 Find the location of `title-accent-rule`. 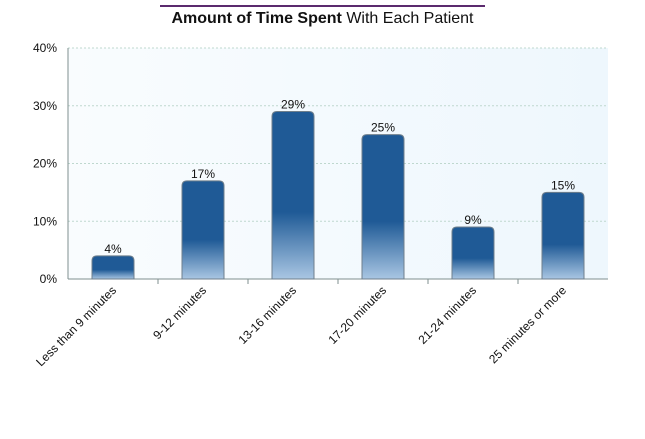

title-accent-rule is located at coordinates (322, 6).